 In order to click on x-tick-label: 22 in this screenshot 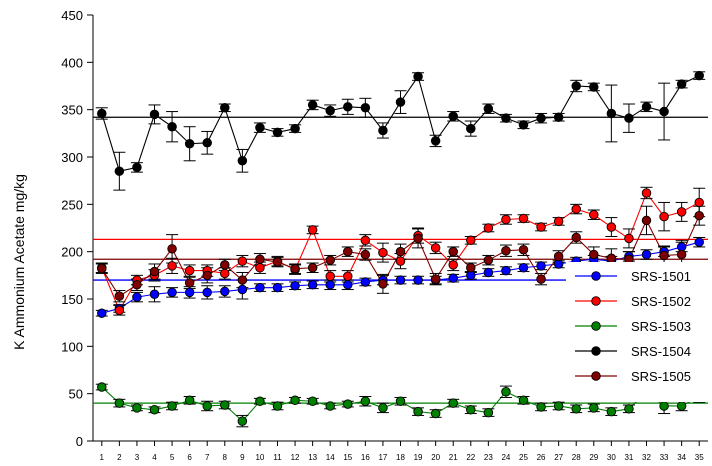, I will do `click(470, 457)`.